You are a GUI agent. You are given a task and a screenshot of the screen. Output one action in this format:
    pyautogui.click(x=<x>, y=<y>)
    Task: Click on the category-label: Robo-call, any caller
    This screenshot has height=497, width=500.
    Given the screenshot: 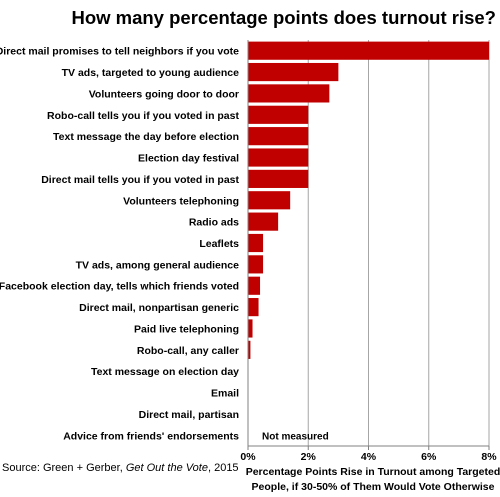 What is the action you would take?
    pyautogui.click(x=188, y=351)
    